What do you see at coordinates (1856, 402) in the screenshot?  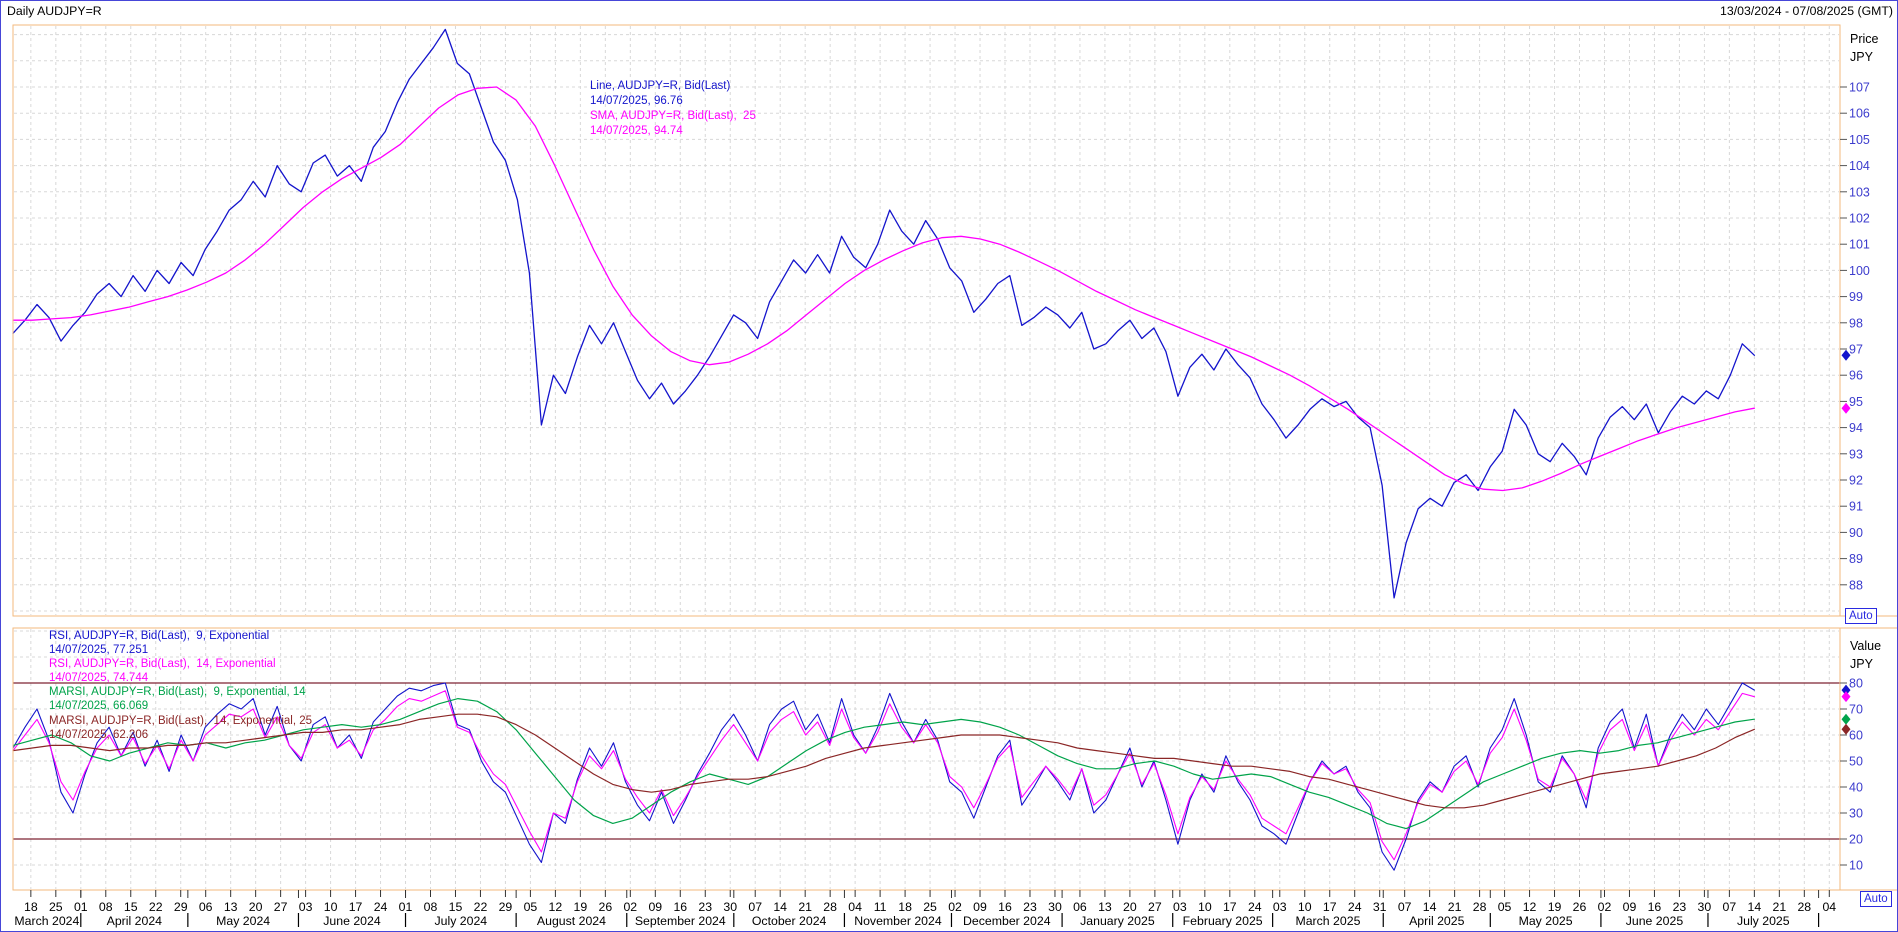 I see `axis-tick-label: 95` at bounding box center [1856, 402].